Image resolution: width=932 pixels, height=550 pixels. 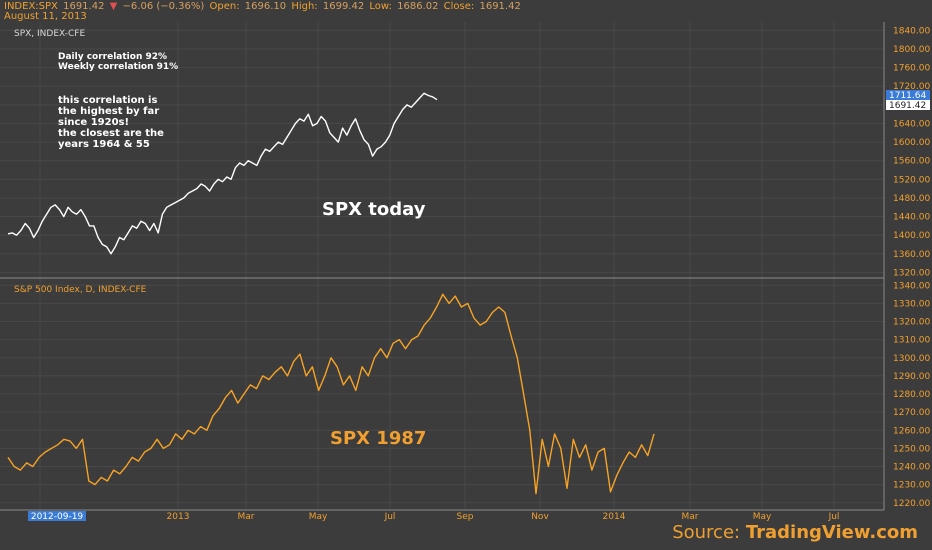 What do you see at coordinates (911, 341) in the screenshot?
I see `bottom-ytick-label: 1310.00` at bounding box center [911, 341].